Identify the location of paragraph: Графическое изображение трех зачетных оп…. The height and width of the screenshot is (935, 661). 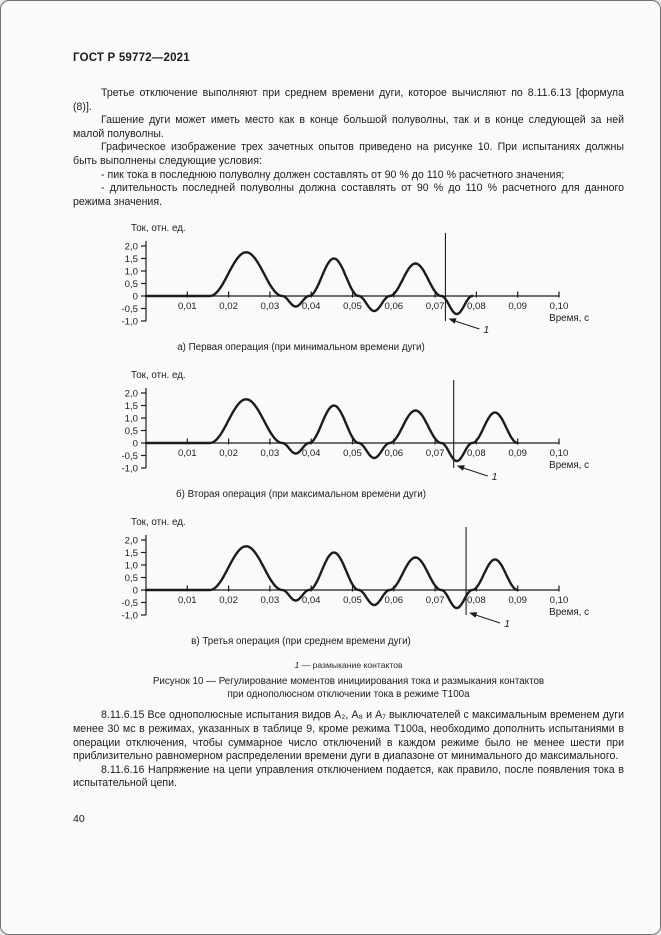
(348, 154).